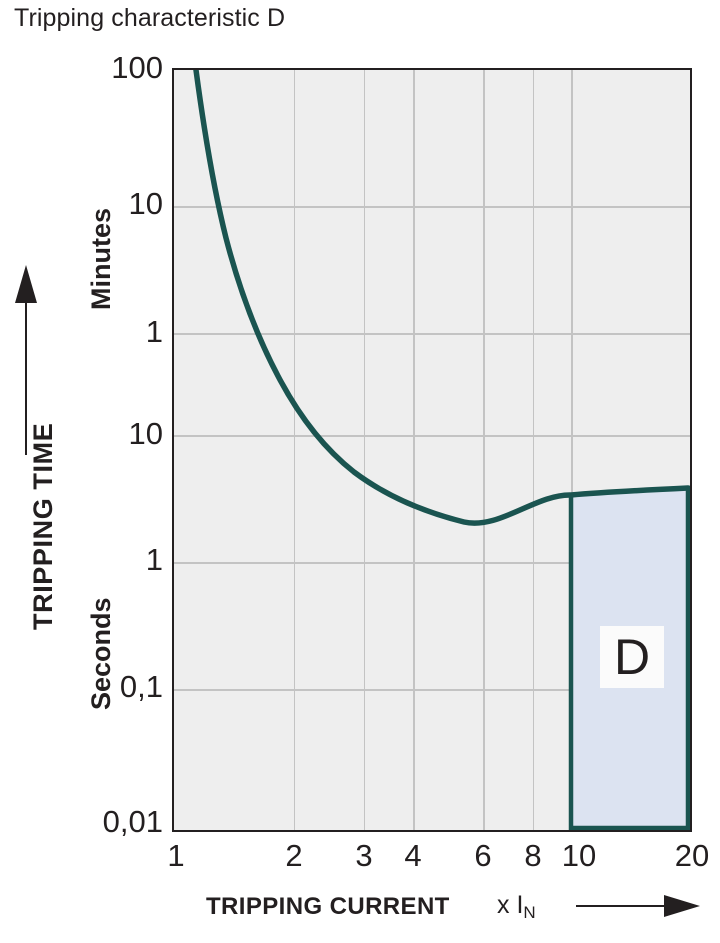  What do you see at coordinates (638, 906) in the screenshot?
I see `x-axis-arrow-icon` at bounding box center [638, 906].